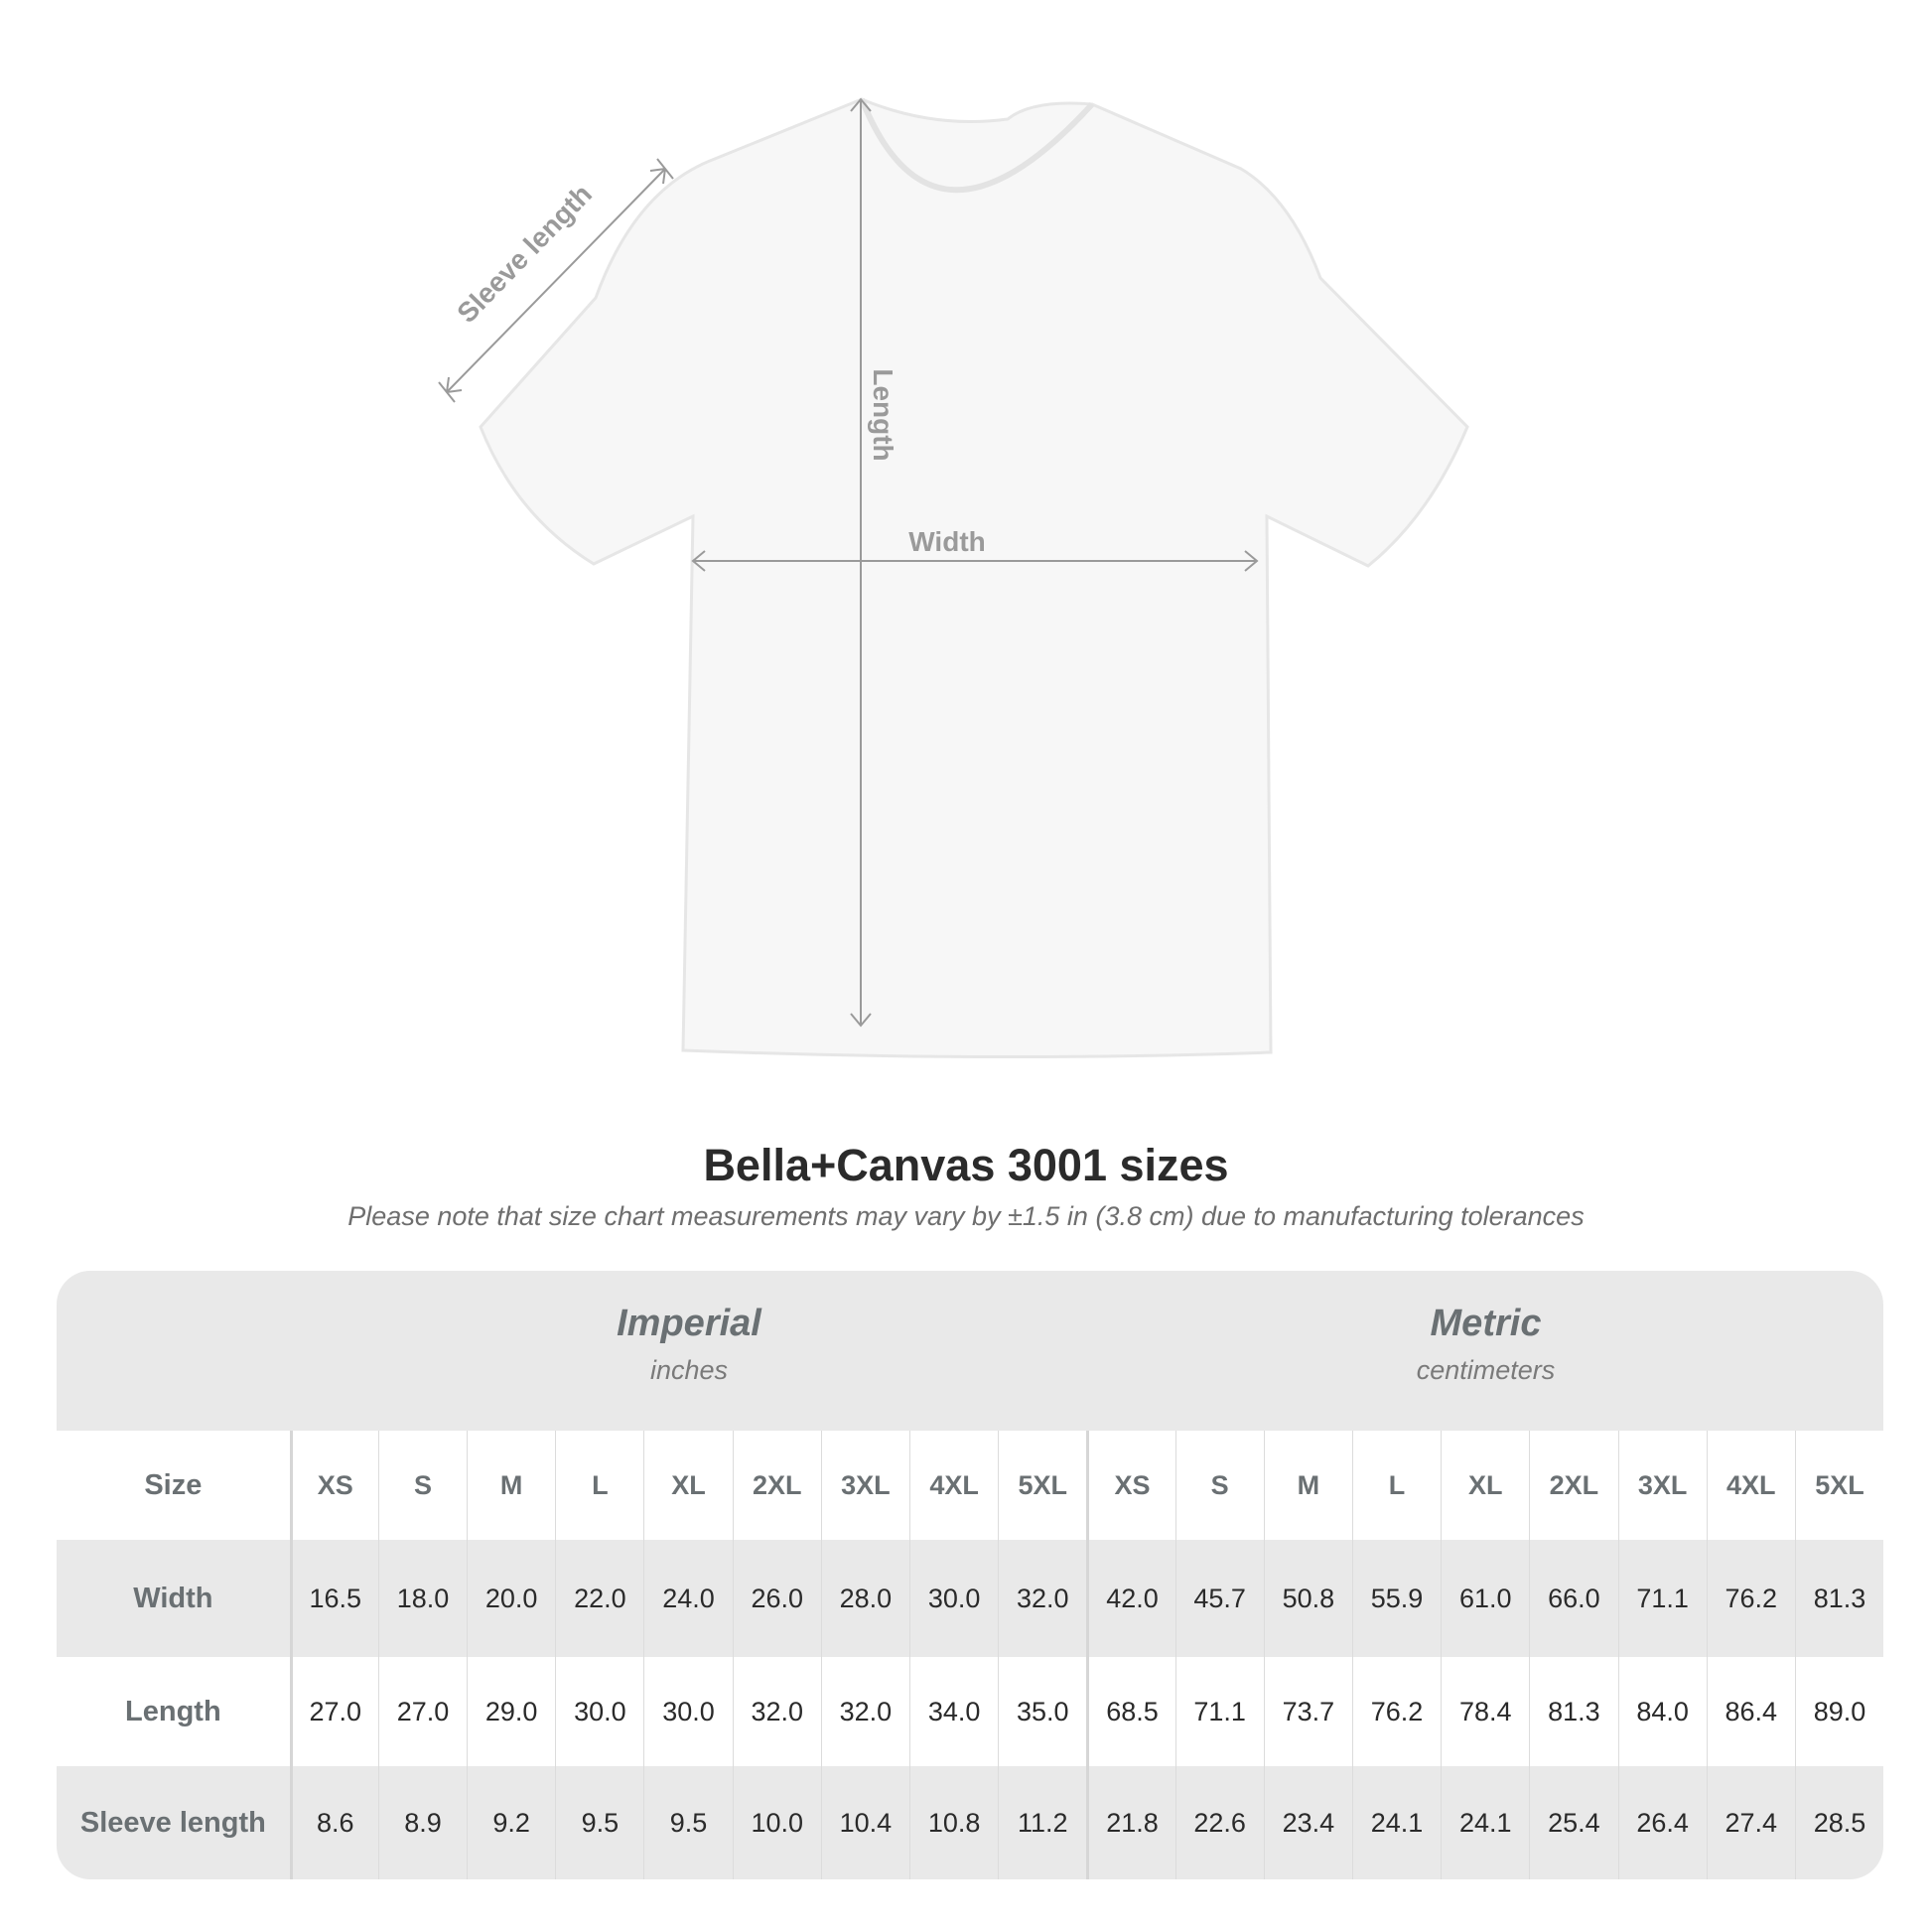 The width and height of the screenshot is (1932, 1932). What do you see at coordinates (1751, 1486) in the screenshot?
I see `metric-size-header: 4XL` at bounding box center [1751, 1486].